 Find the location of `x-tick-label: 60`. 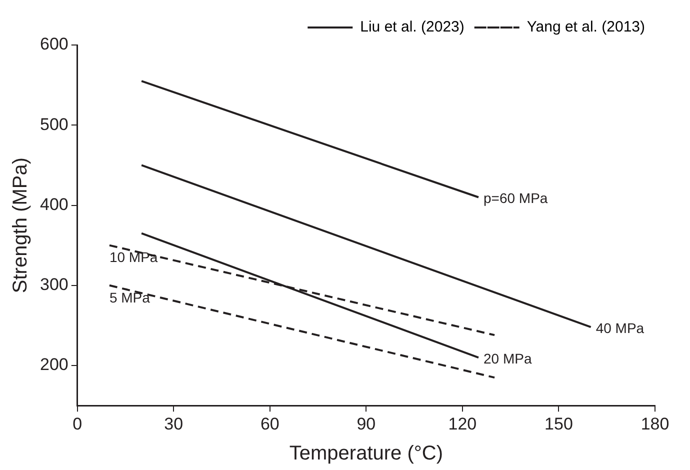

x-tick-label: 60 is located at coordinates (270, 424).